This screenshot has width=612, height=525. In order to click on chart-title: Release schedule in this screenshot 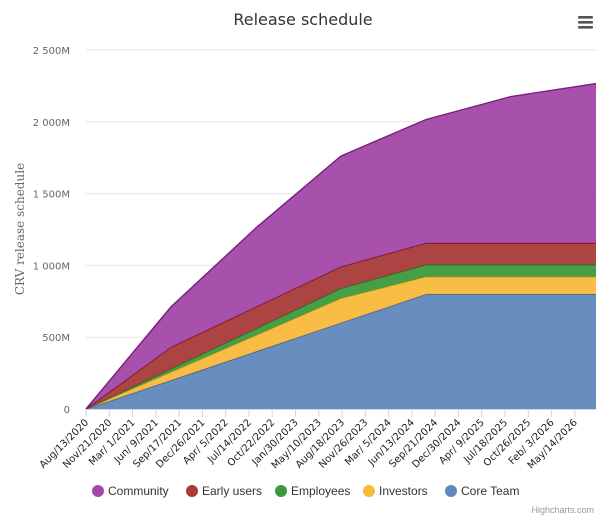, I will do `click(302, 19)`.